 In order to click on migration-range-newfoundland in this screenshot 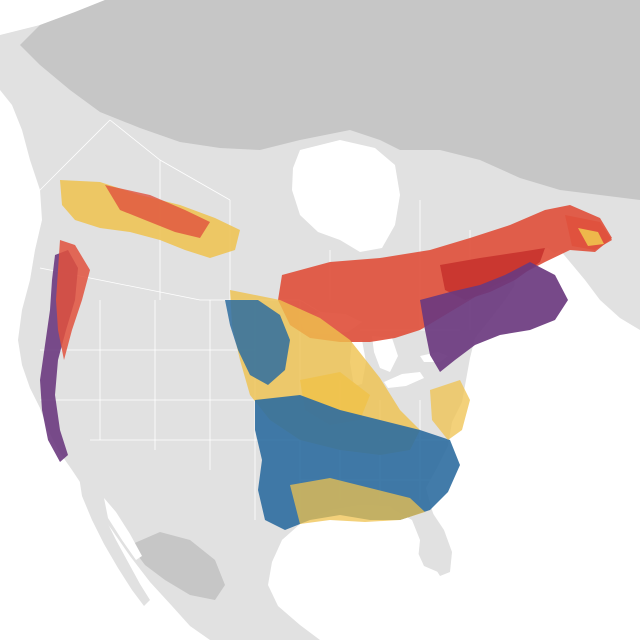, I will do `click(591, 237)`.